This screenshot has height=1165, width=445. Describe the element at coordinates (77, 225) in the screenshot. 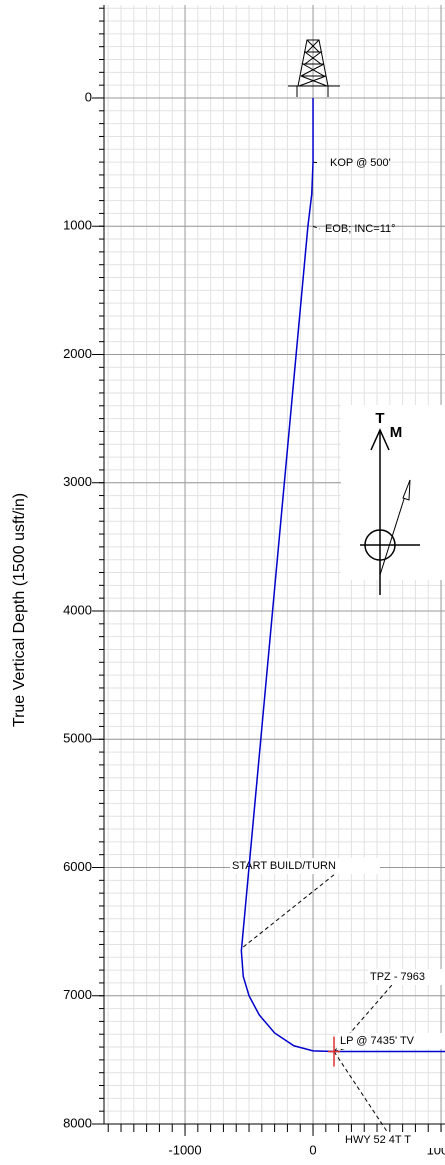

I see `y-tick-label: 1000` at that location.